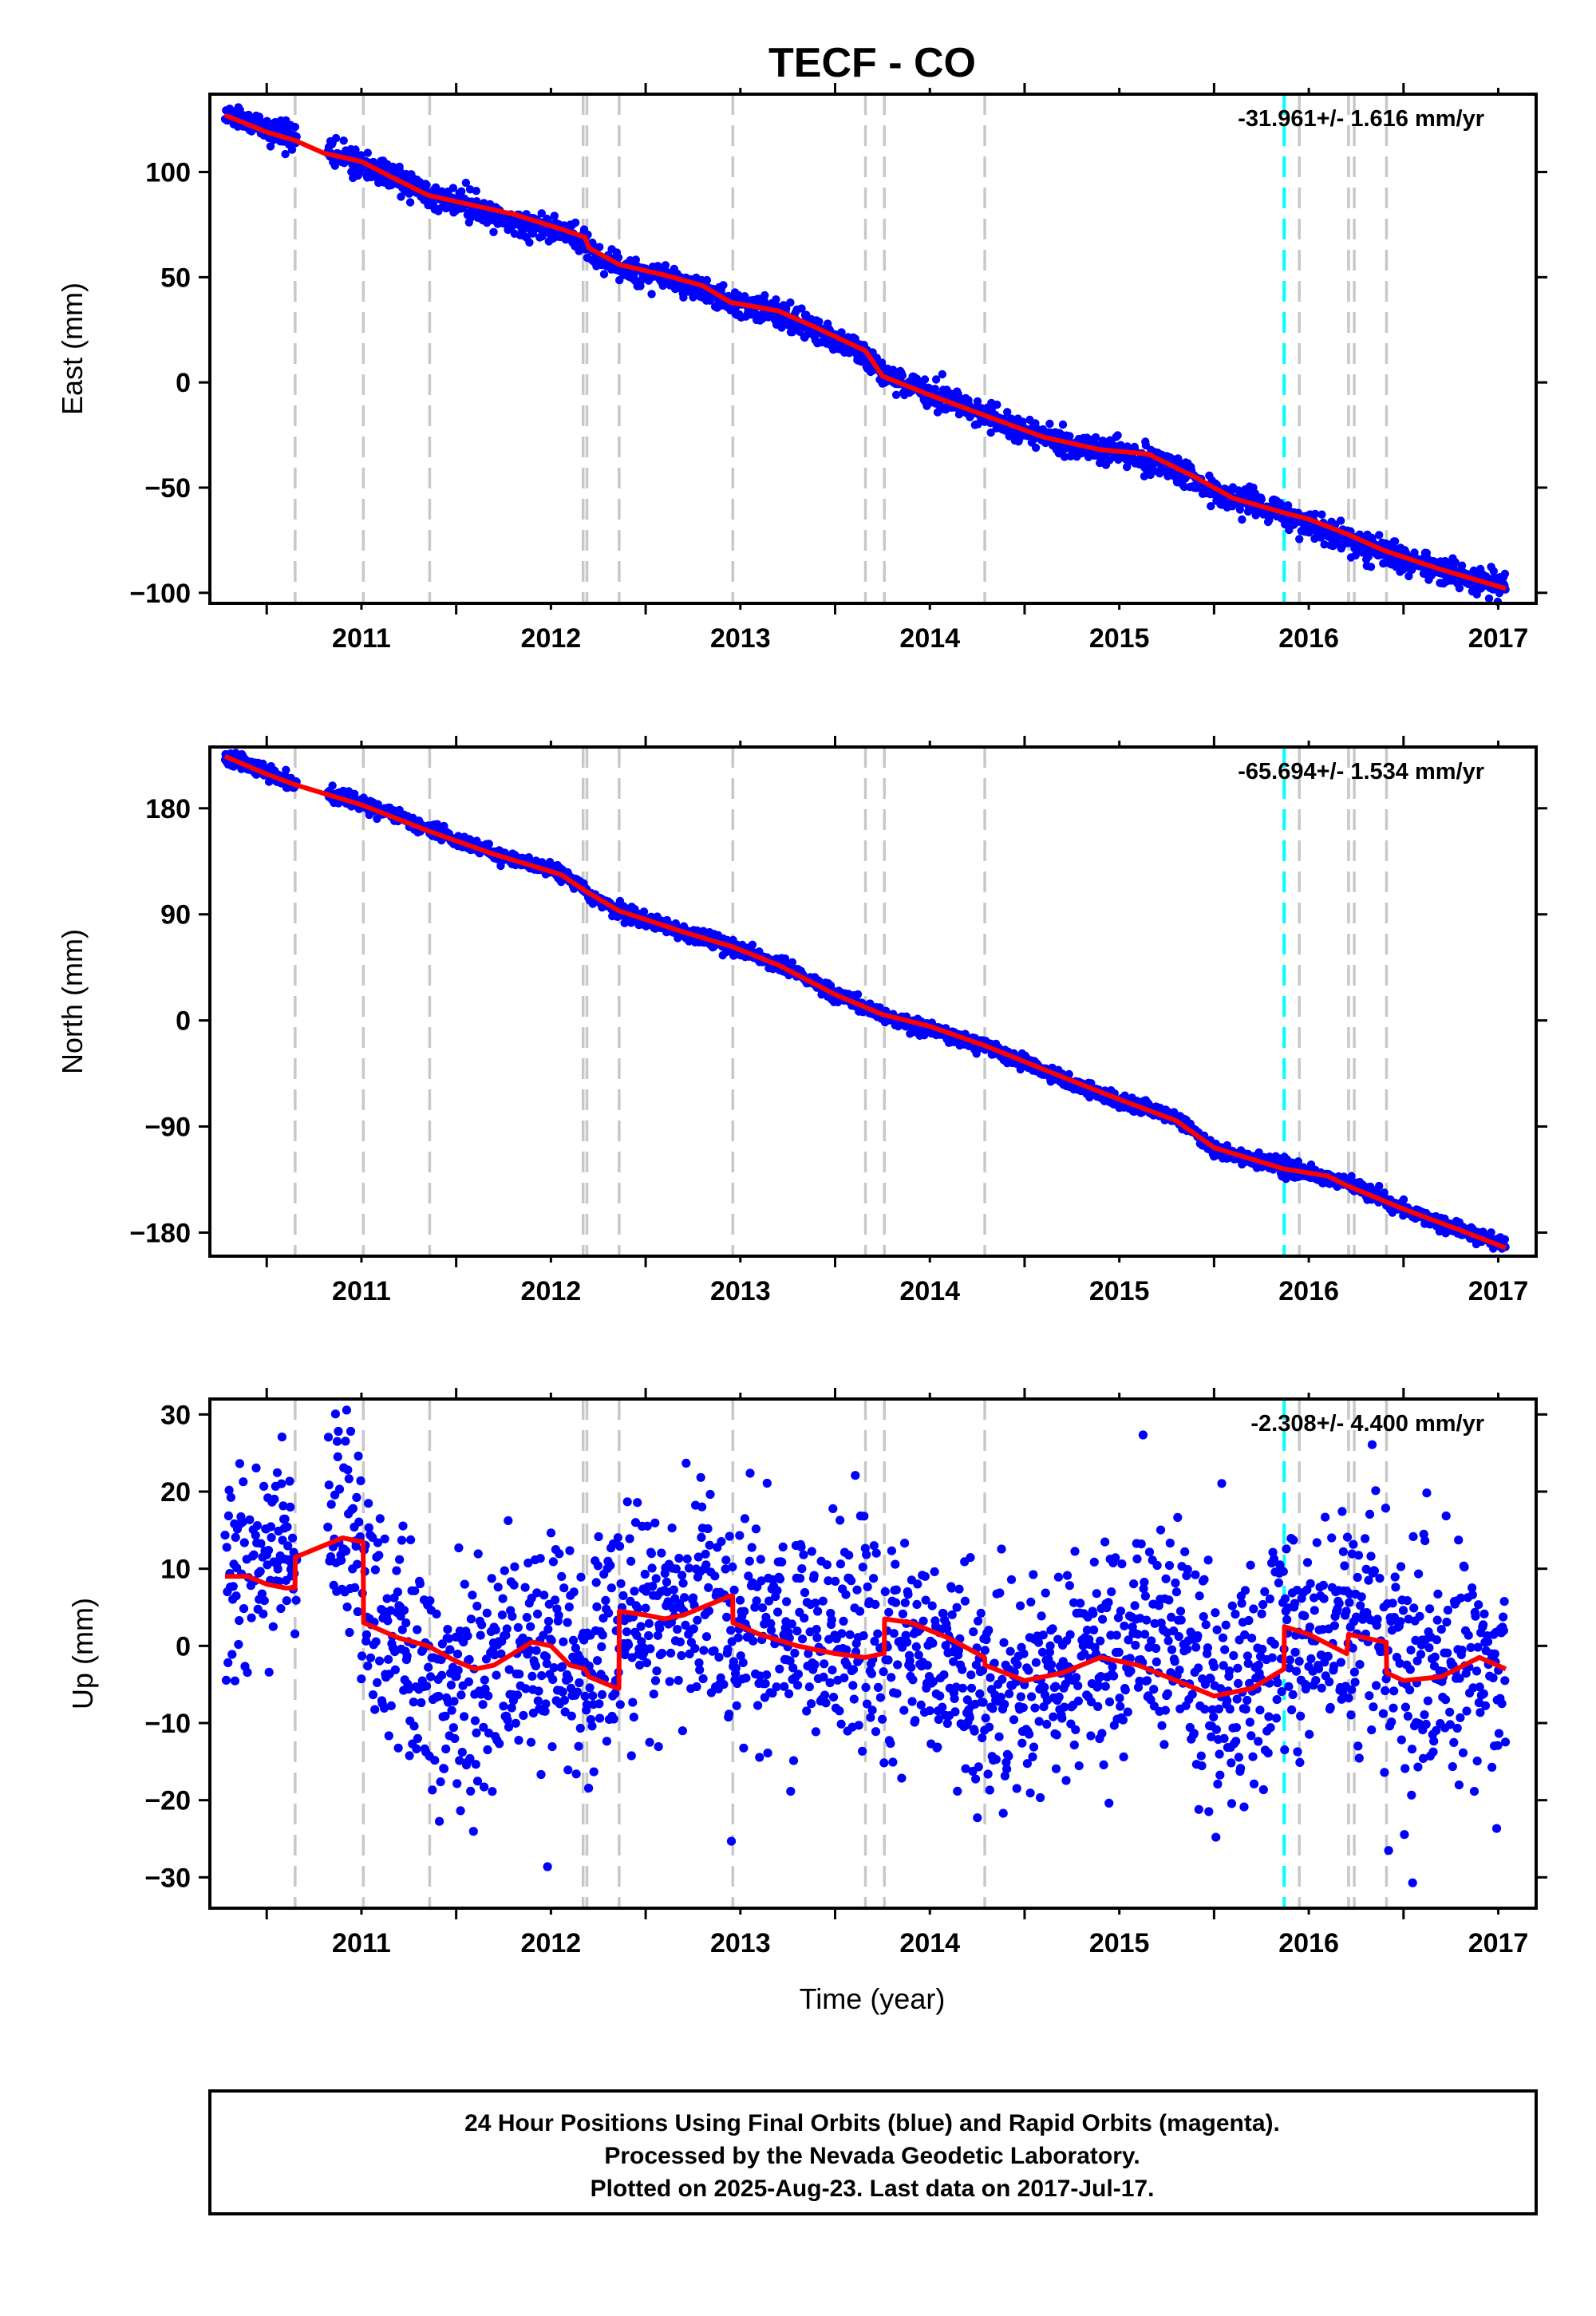 This screenshot has height=2316, width=1596. What do you see at coordinates (168, 173) in the screenshot?
I see `y-tick-label: 100` at bounding box center [168, 173].